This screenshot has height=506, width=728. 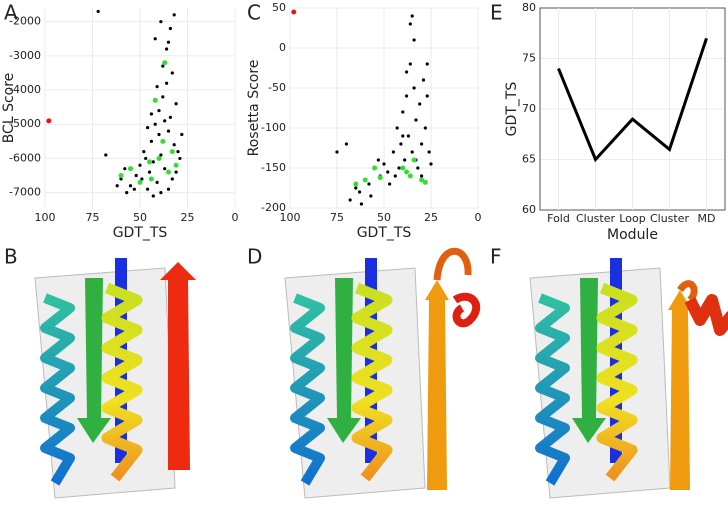 I want to click on panel-letter: F, so click(x=496, y=257).